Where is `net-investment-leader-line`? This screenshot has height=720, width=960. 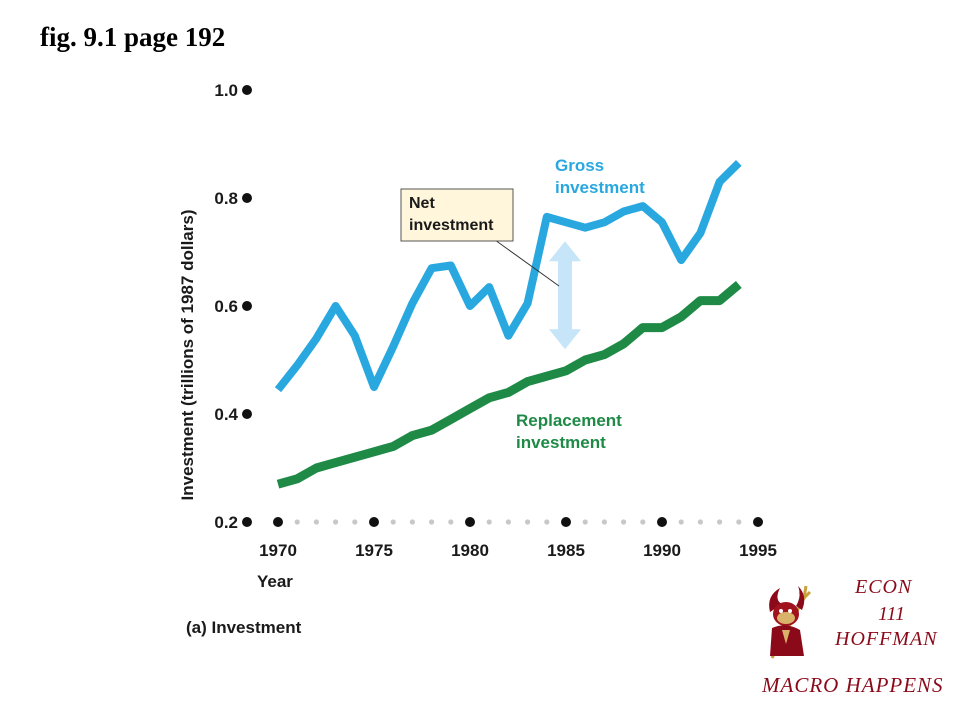
net-investment-leader-line is located at coordinates (527, 263).